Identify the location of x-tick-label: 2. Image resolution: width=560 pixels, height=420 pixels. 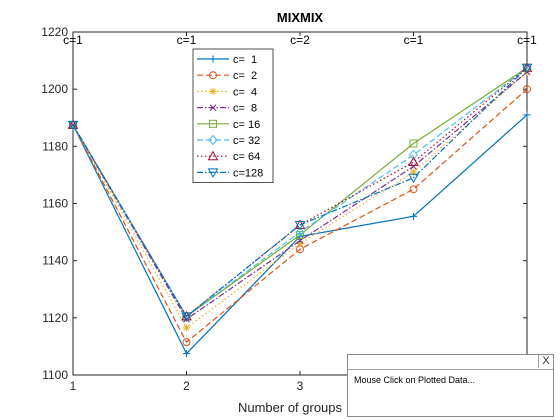
(186, 386).